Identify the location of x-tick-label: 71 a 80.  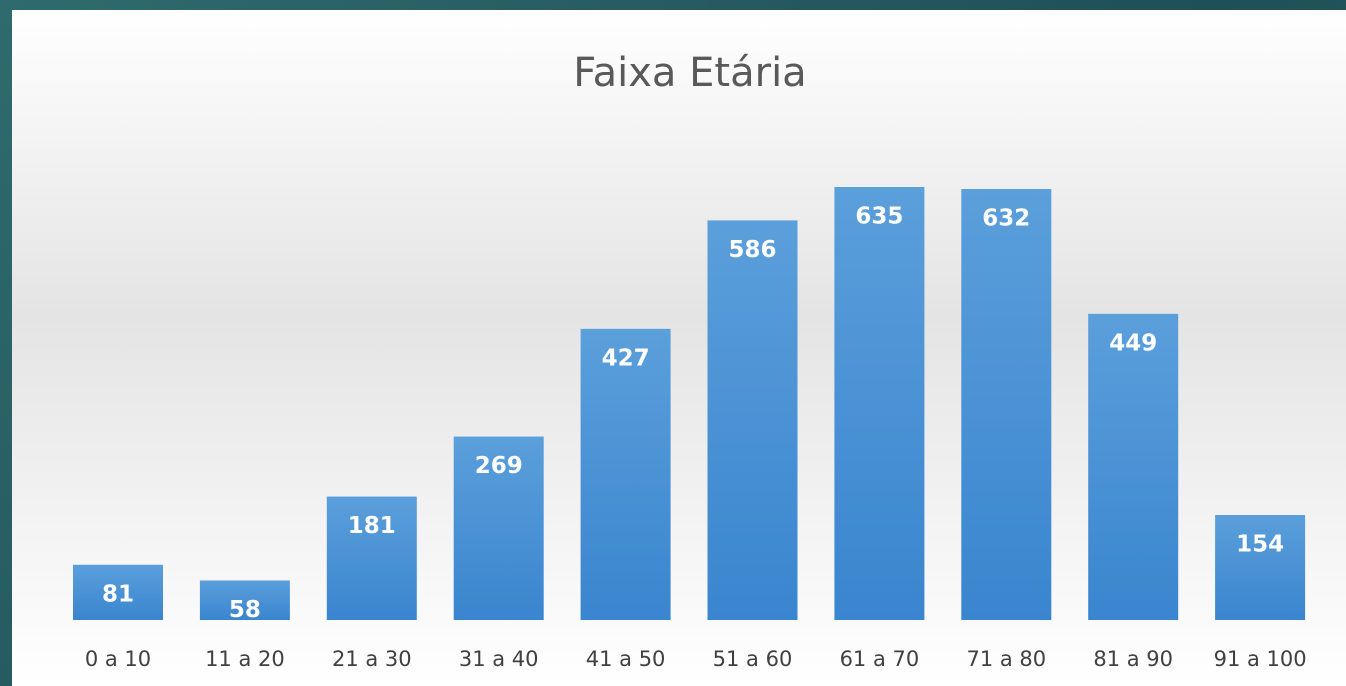
(1006, 659).